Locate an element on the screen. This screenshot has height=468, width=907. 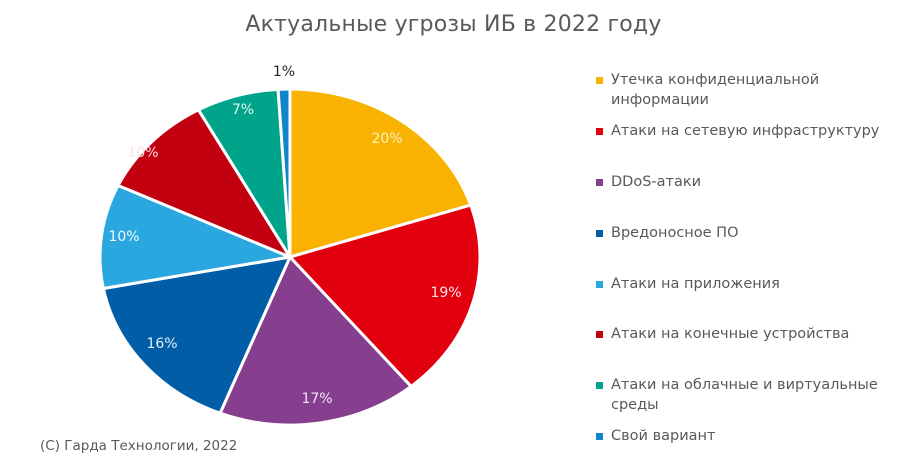
legend-item-data-leak: Утечка конфиденциальной информации is located at coordinates (746, 90).